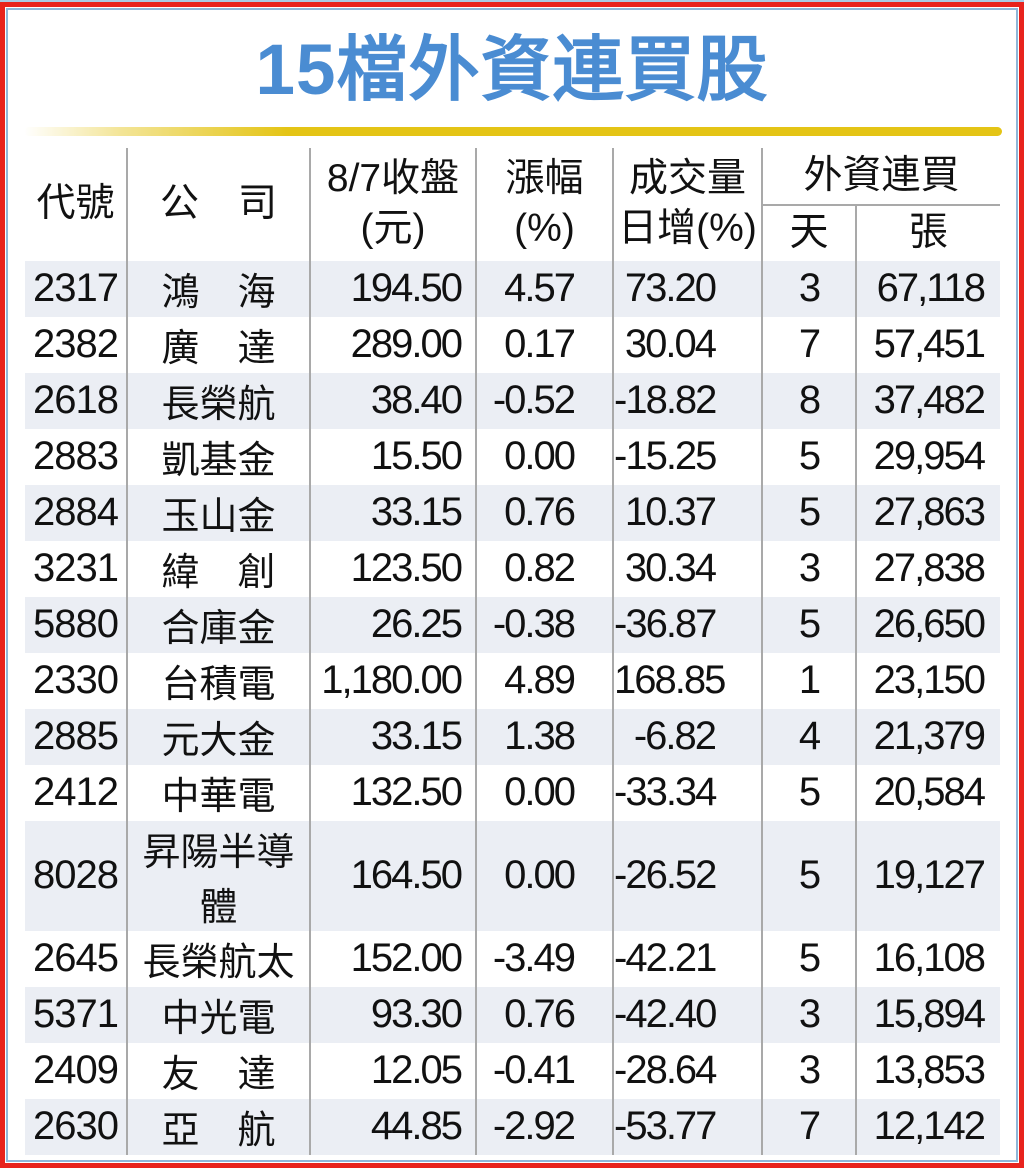 This screenshot has height=1168, width=1024. Describe the element at coordinates (927, 568) in the screenshot. I see `buy-lots: 27,838` at that location.